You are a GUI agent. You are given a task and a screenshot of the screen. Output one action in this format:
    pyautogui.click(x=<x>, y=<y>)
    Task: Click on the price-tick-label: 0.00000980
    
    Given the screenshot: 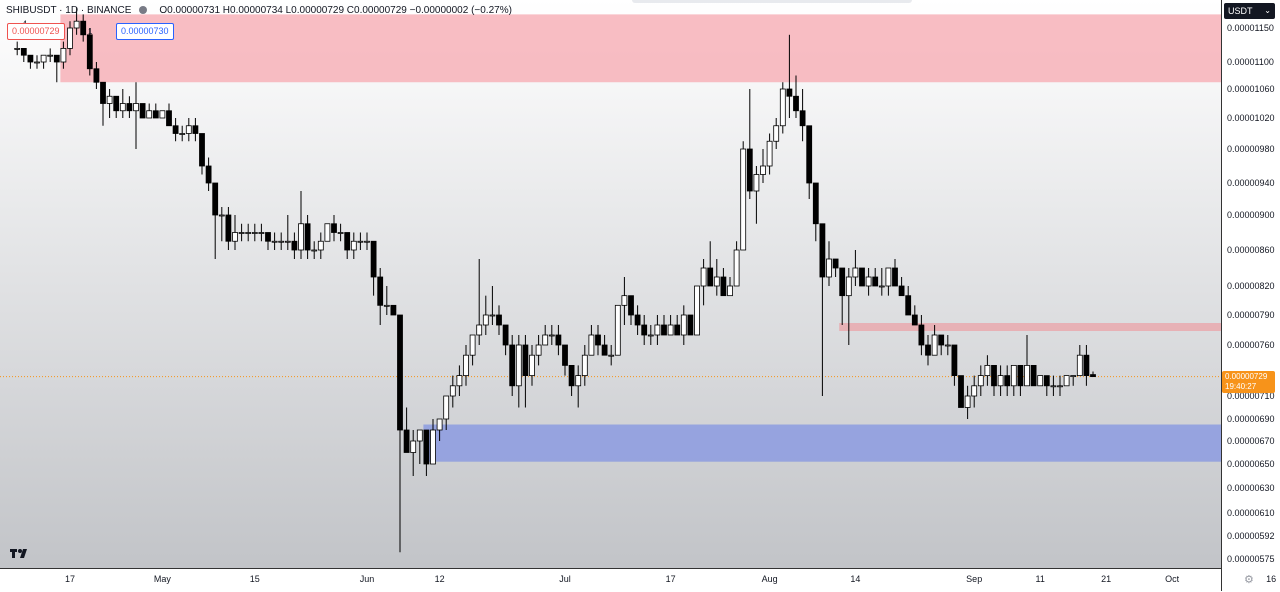 What is the action you would take?
    pyautogui.click(x=1251, y=149)
    